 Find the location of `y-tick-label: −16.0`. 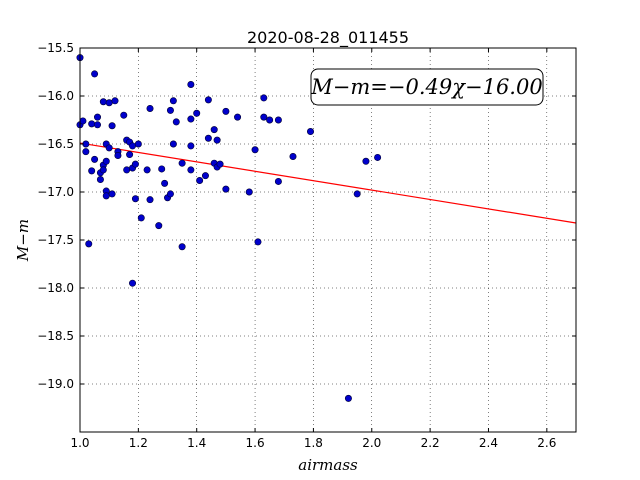

y-tick-label: −16.0 is located at coordinates (55, 96).